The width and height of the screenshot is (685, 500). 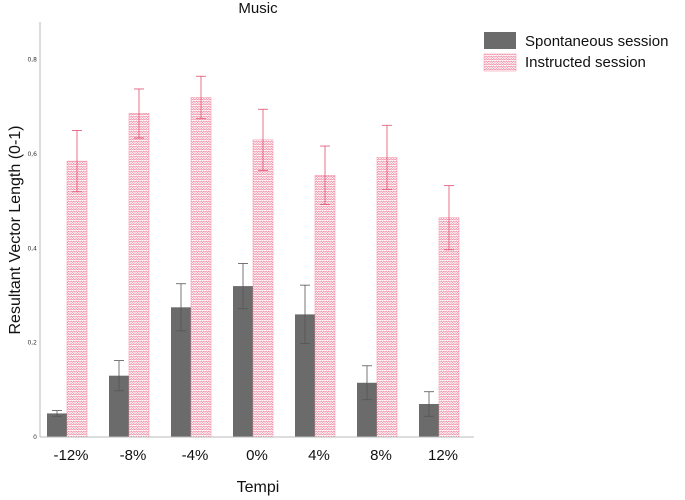 What do you see at coordinates (596, 41) in the screenshot?
I see `legend-label-spontaneous: Spontaneous session` at bounding box center [596, 41].